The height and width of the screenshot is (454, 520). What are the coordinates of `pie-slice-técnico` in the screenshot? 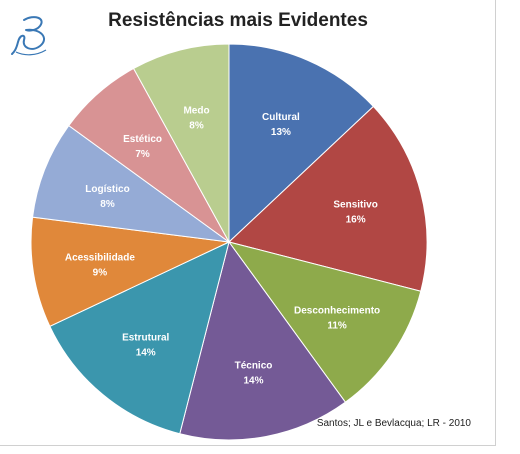 It's located at (263, 340).